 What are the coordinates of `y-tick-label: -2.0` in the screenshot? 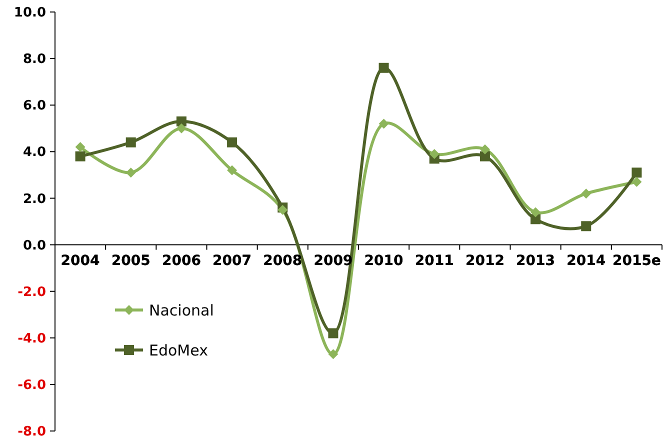 It's located at (32, 292).